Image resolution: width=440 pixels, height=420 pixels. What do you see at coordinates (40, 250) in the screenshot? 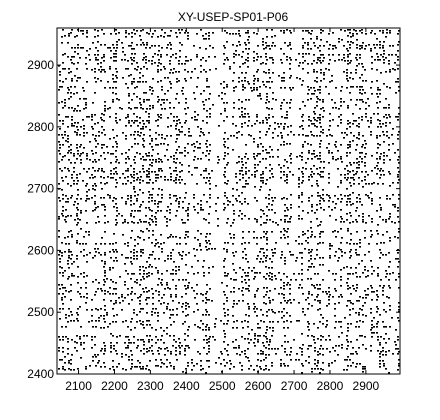
I see `y-tick-label: 2600` at bounding box center [40, 250].